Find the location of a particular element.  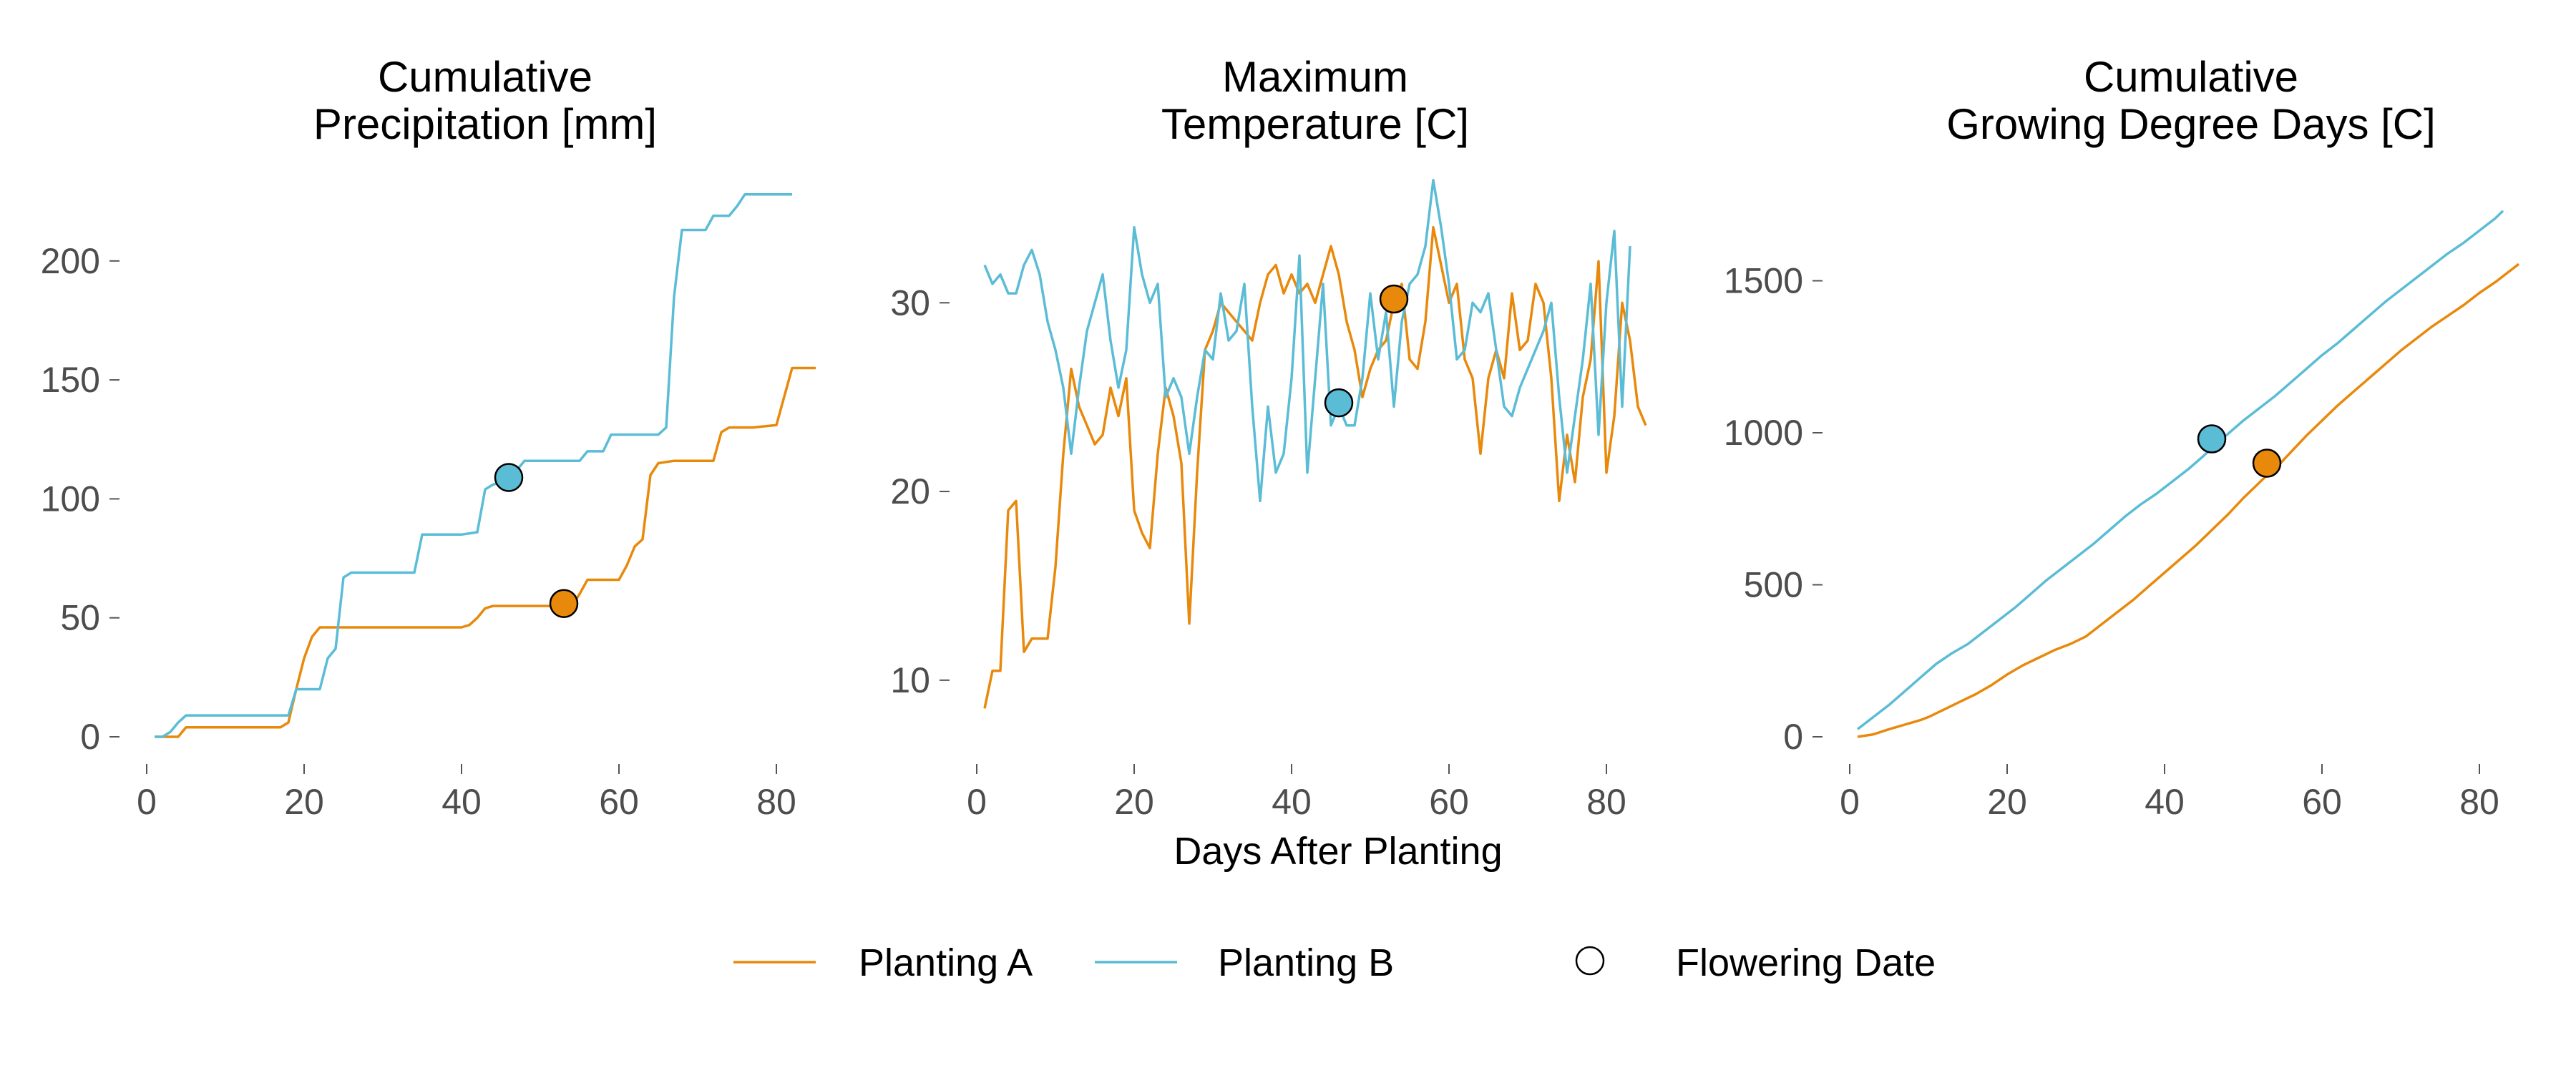

y-tick-label: 500 is located at coordinates (1773, 585).